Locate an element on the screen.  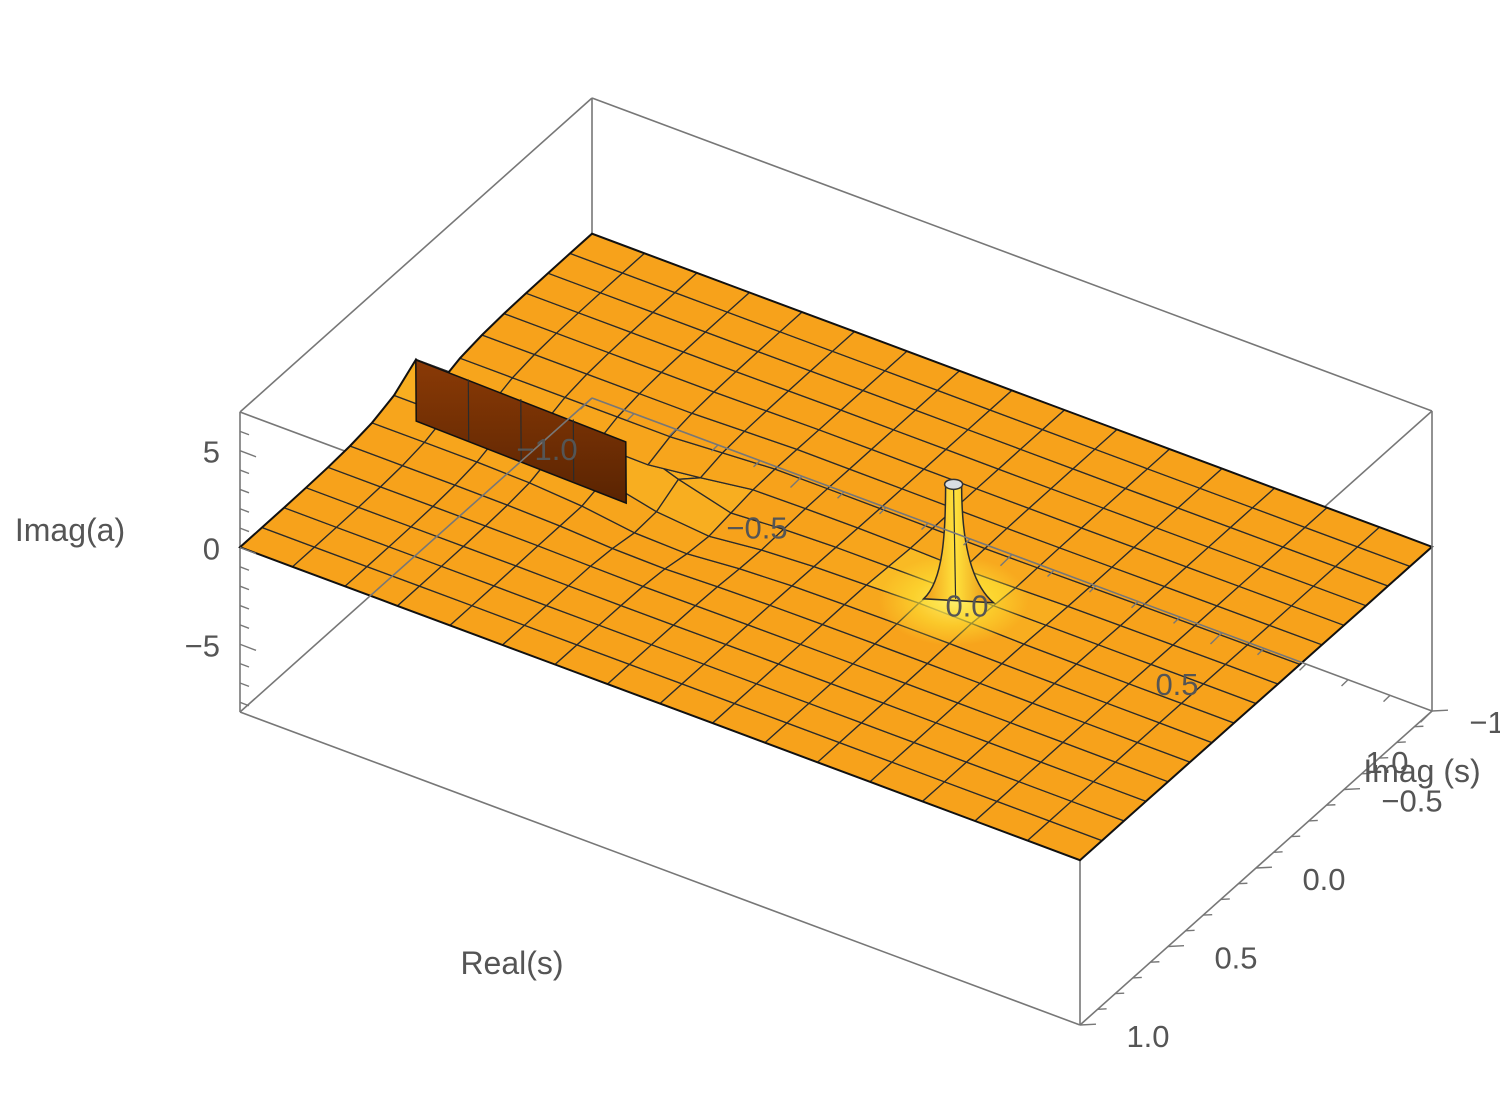
pole-cap is located at coordinates (953, 484).